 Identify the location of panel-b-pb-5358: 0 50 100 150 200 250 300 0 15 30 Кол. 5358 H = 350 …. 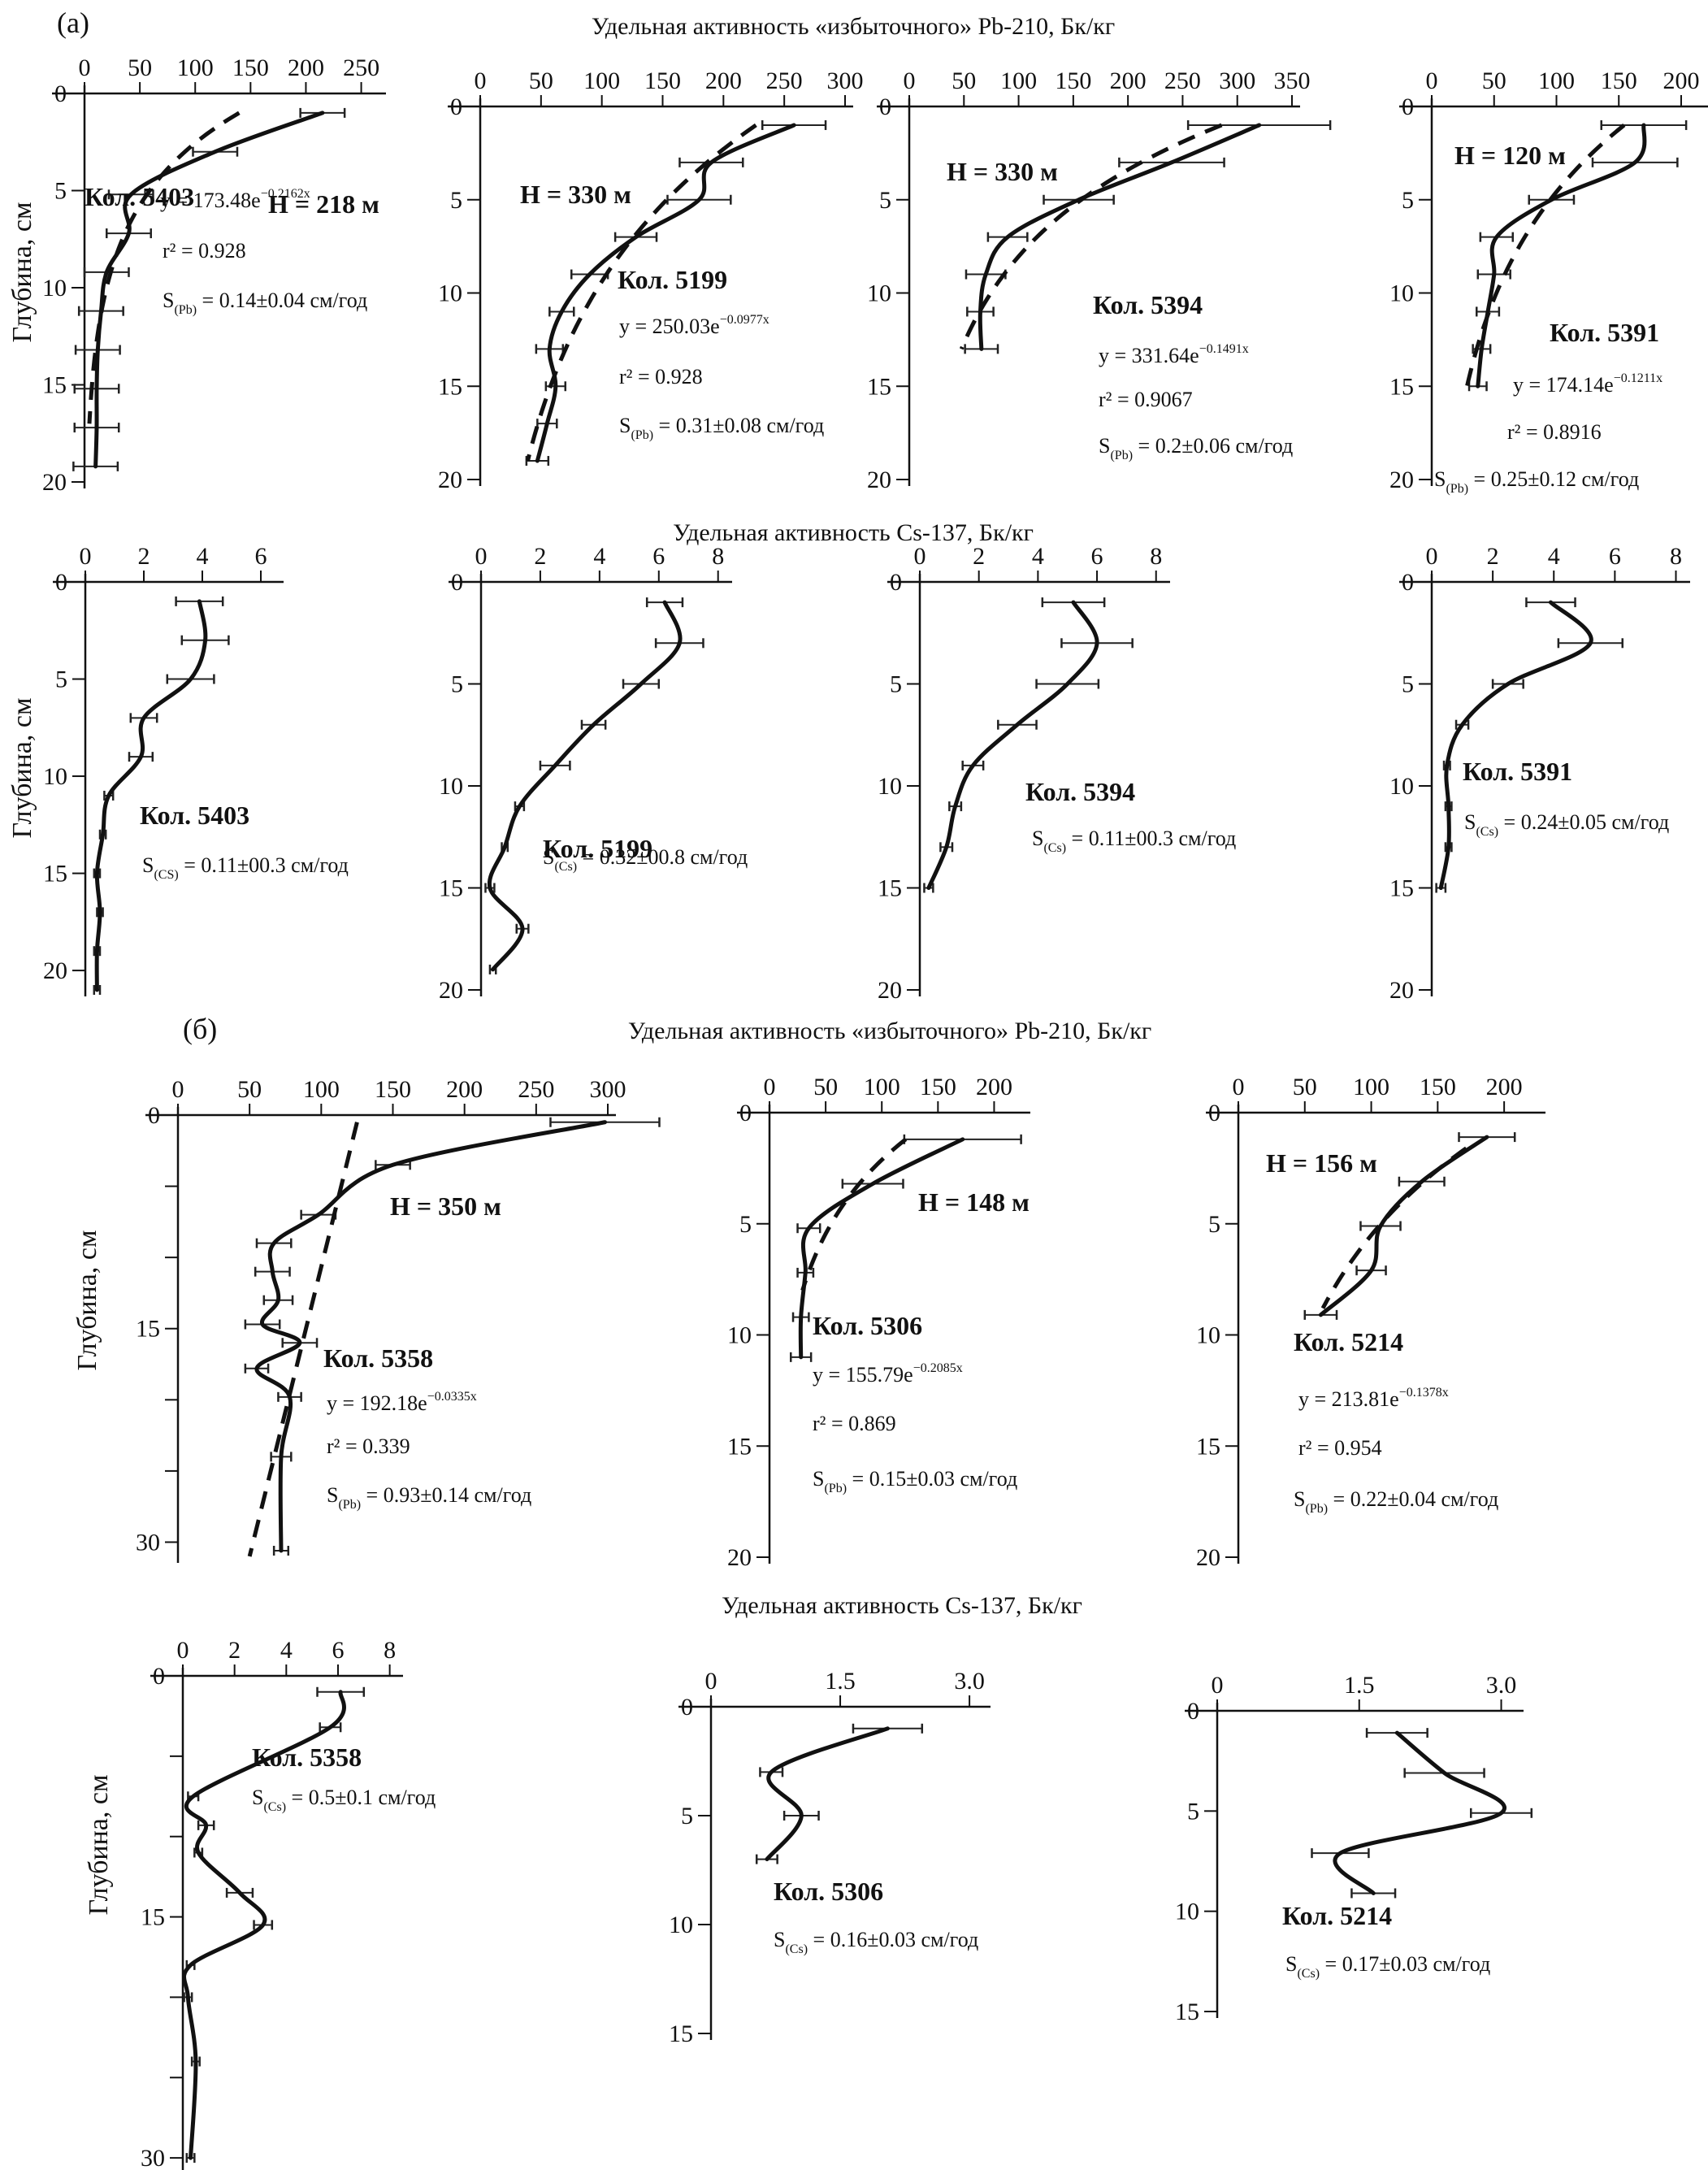
(398, 1319).